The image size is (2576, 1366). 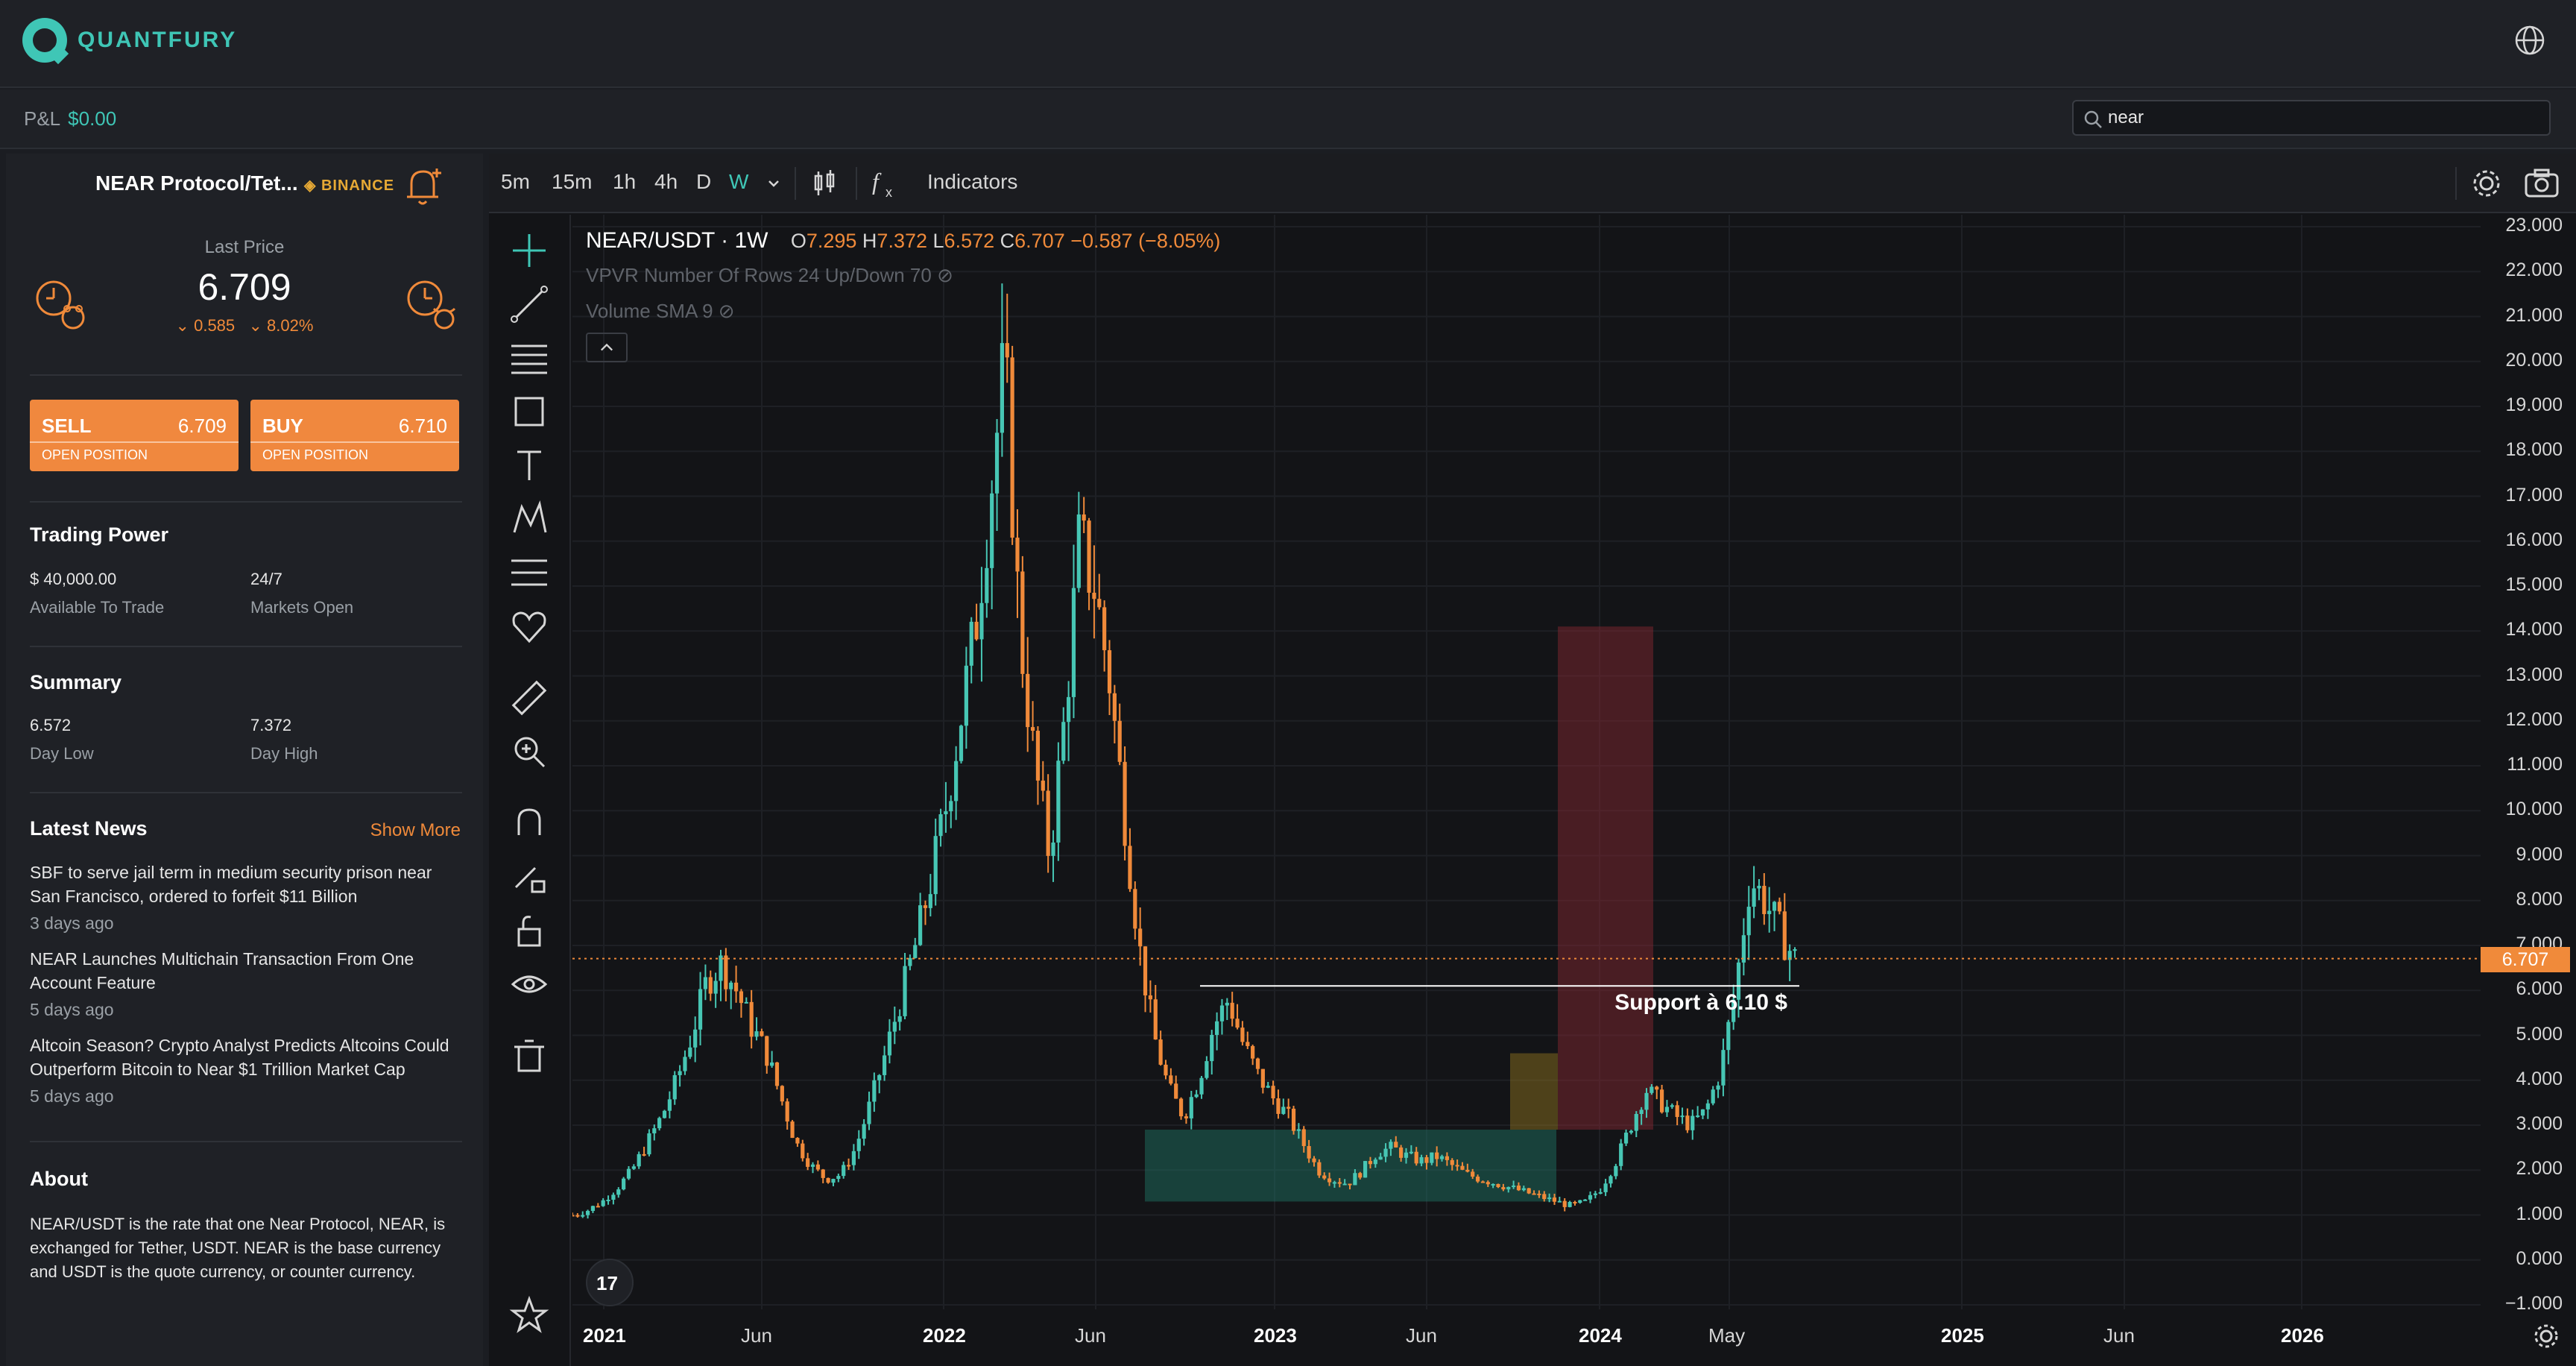 I want to click on tradingview-logo: 17, so click(x=610, y=1282).